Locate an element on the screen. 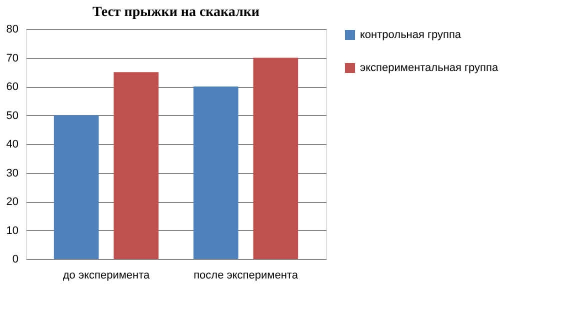  y-tick-label: 20 is located at coordinates (12, 202).